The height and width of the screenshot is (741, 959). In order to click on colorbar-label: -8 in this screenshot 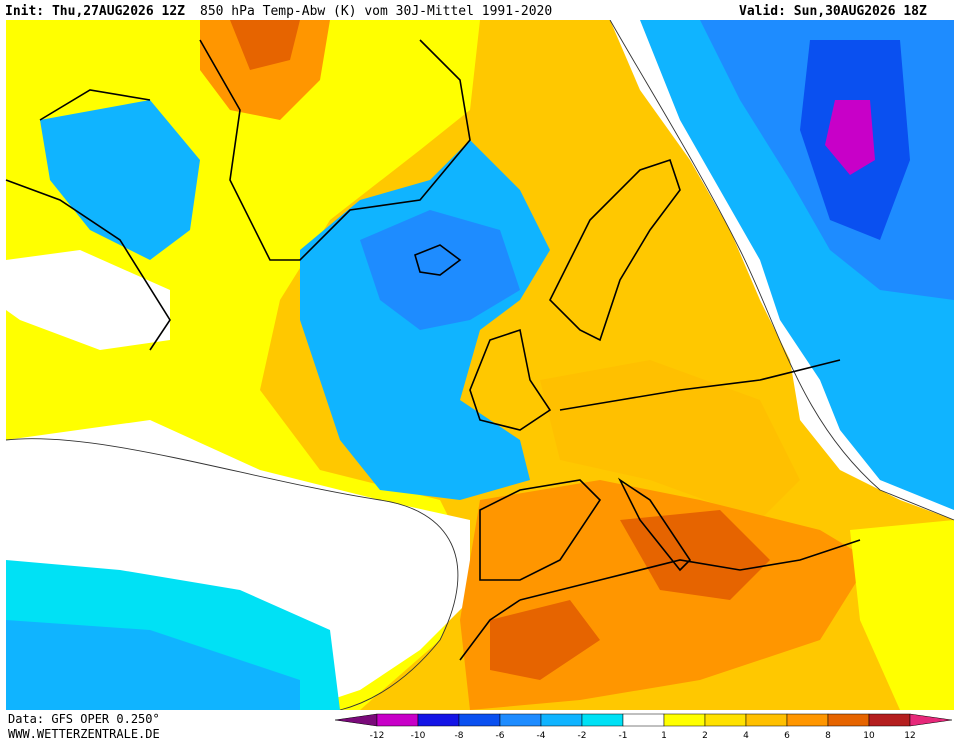, I will do `click(459, 736)`.